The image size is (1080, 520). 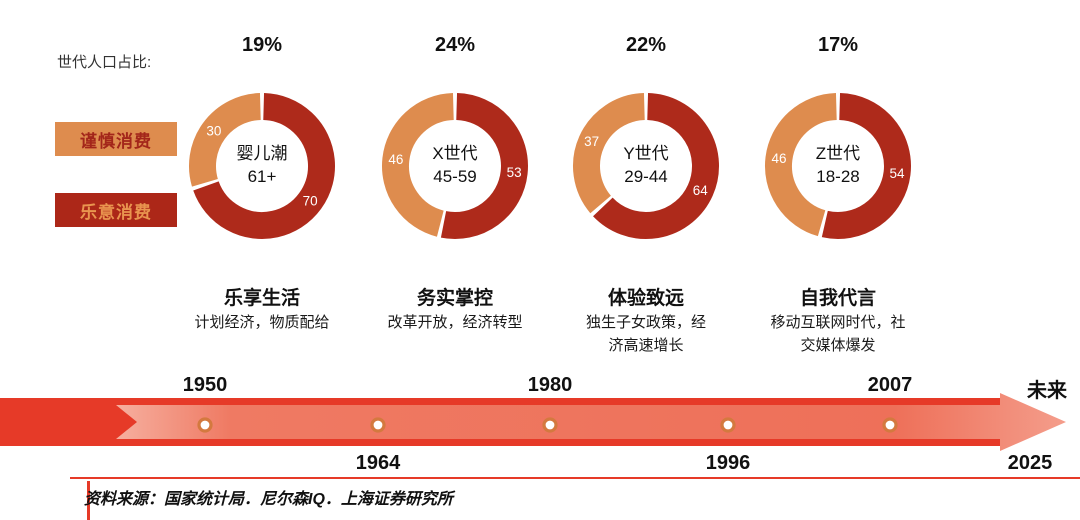 I want to click on donut-segment-value: 30, so click(x=213, y=131).